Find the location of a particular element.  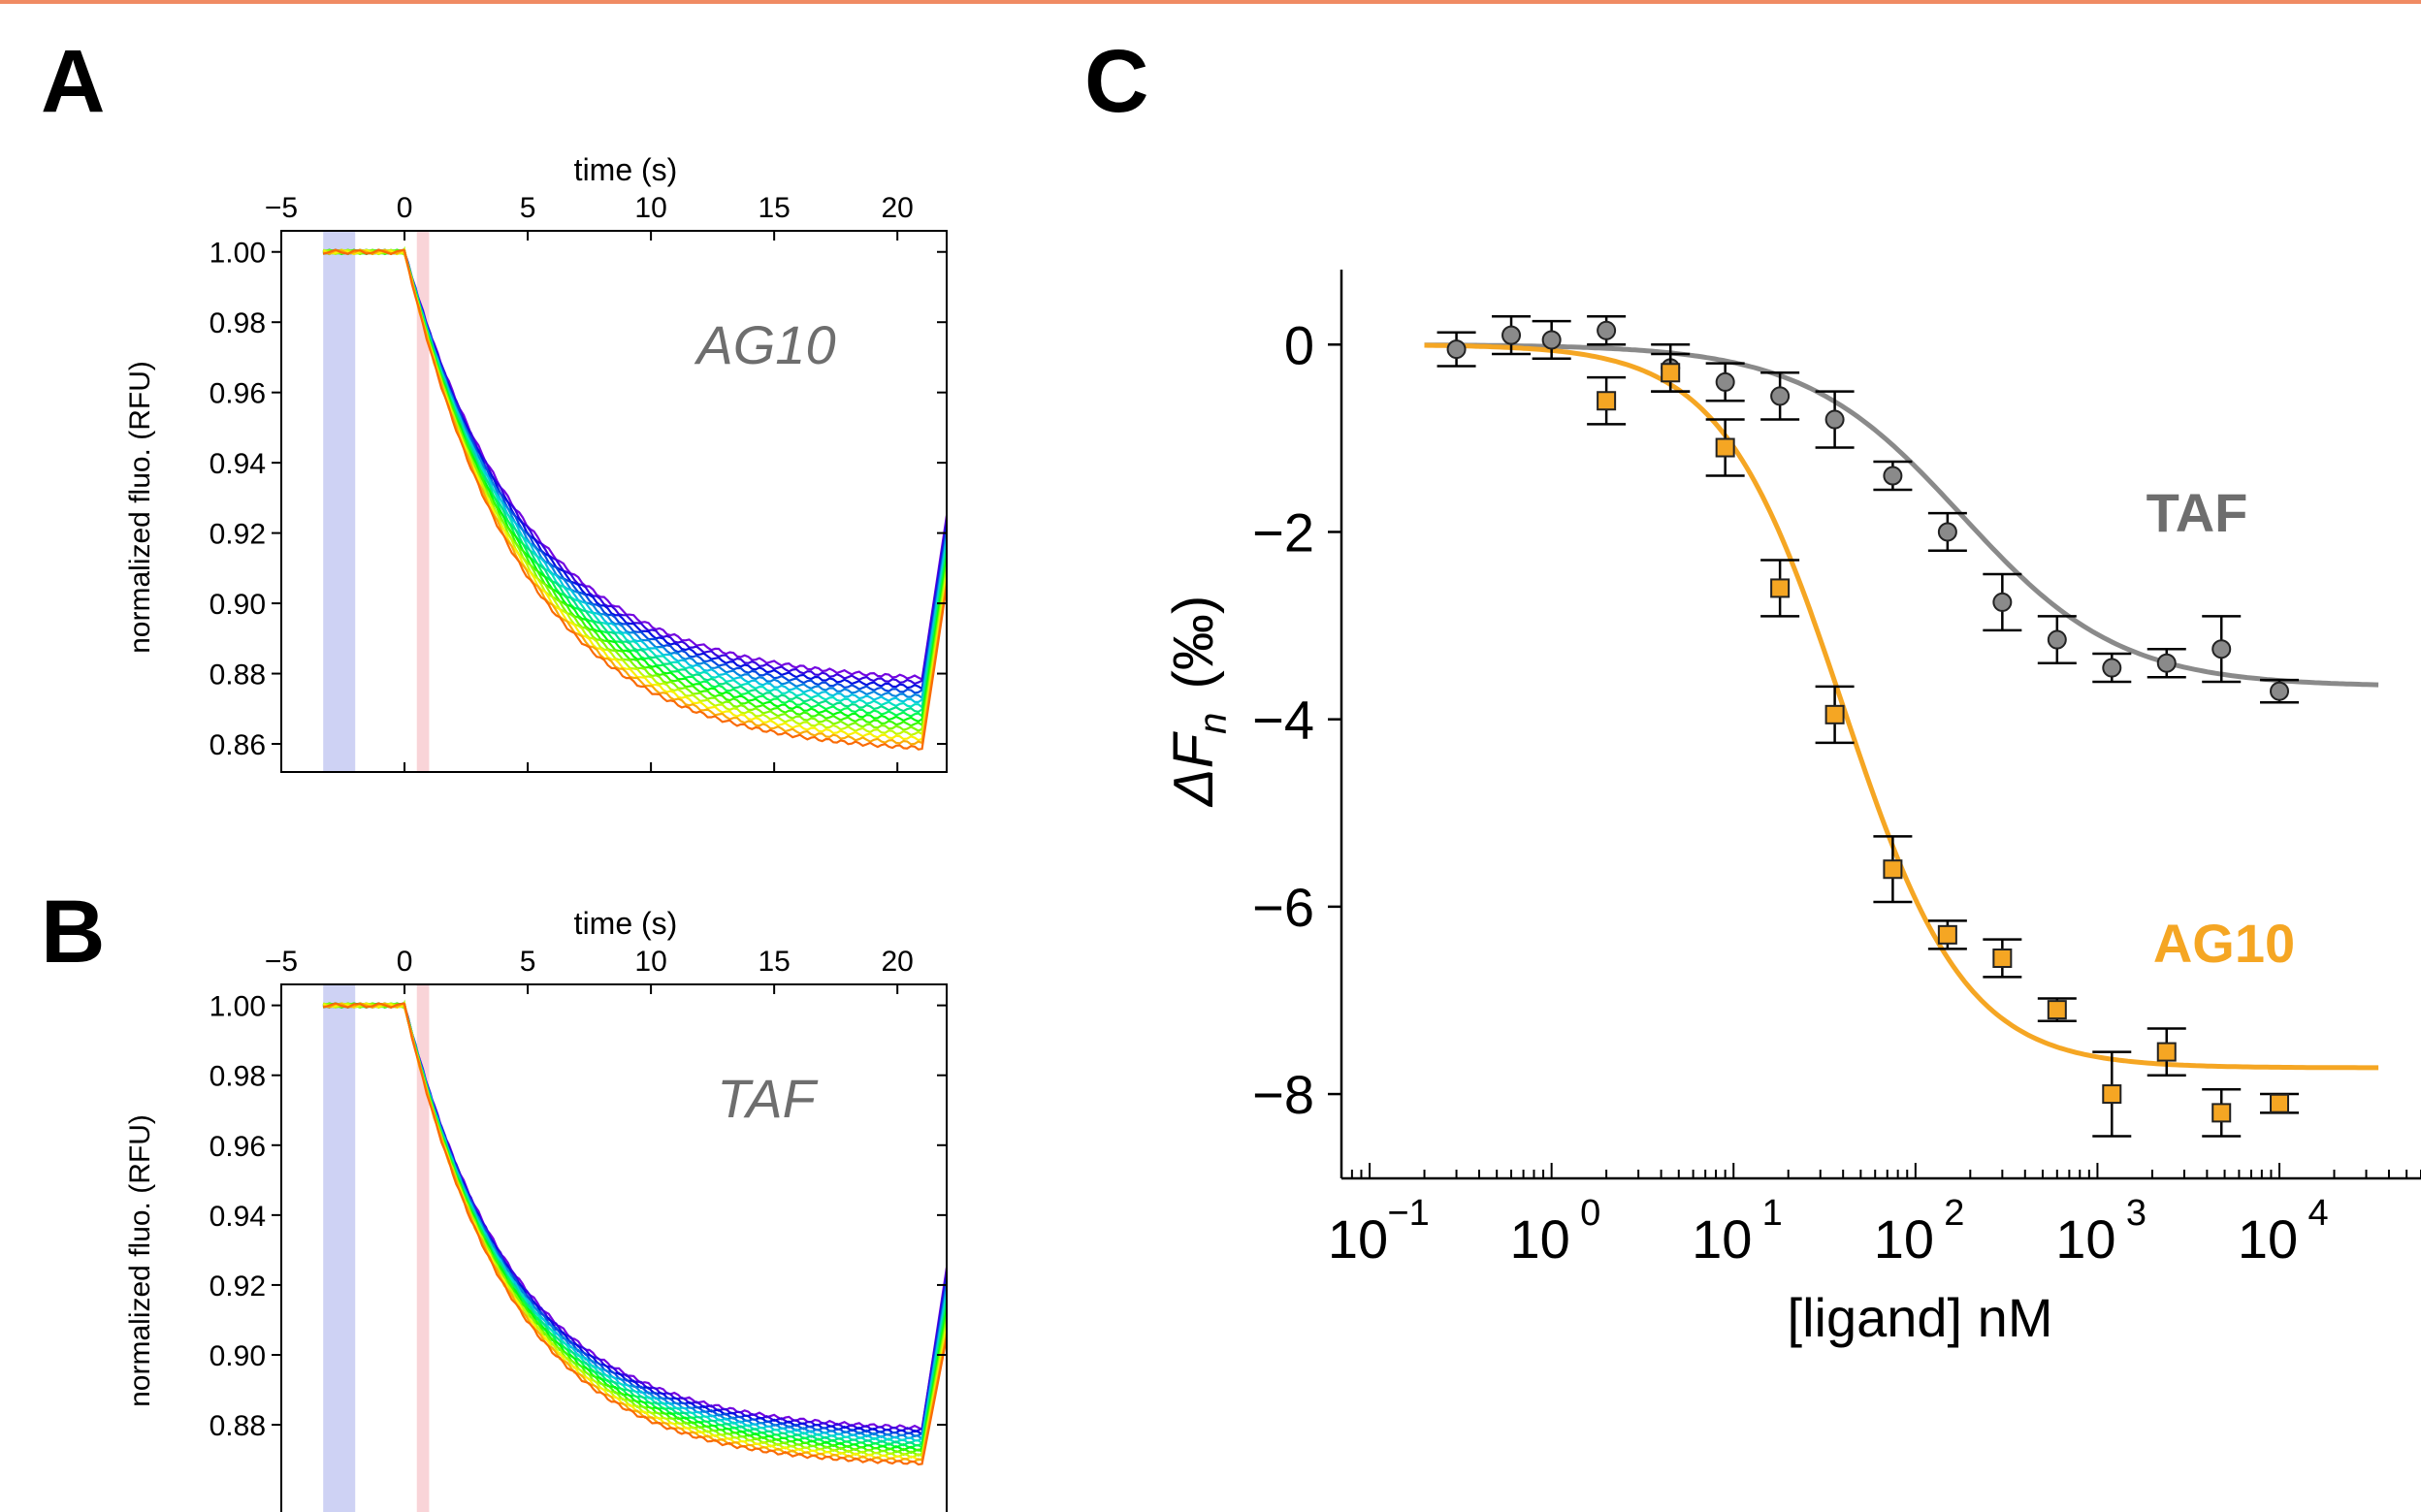

panel-c-xtick-exponent: 1 is located at coordinates (1772, 1213).